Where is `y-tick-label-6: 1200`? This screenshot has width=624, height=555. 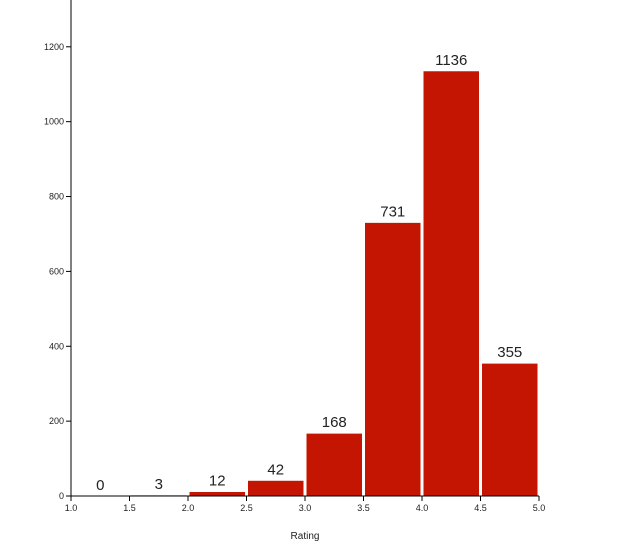 y-tick-label-6: 1200 is located at coordinates (54, 47).